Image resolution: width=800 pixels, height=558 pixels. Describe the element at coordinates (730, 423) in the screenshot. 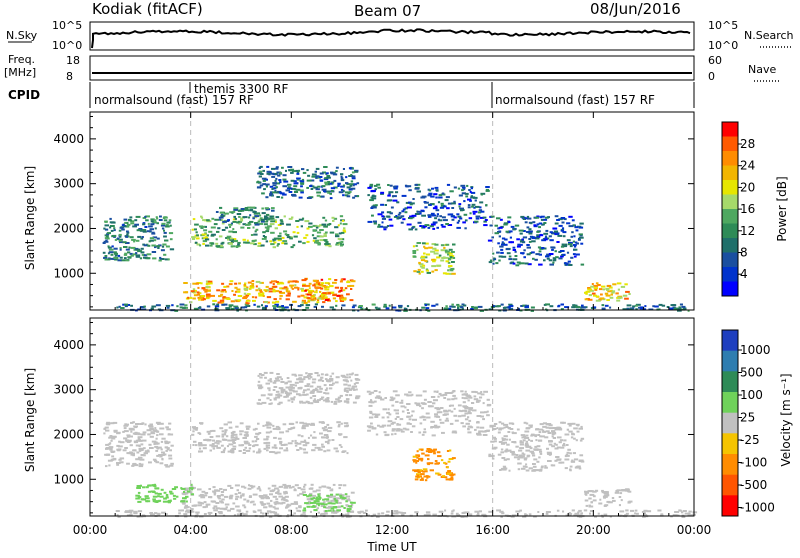

I see `velocity-colorbar-frame` at that location.